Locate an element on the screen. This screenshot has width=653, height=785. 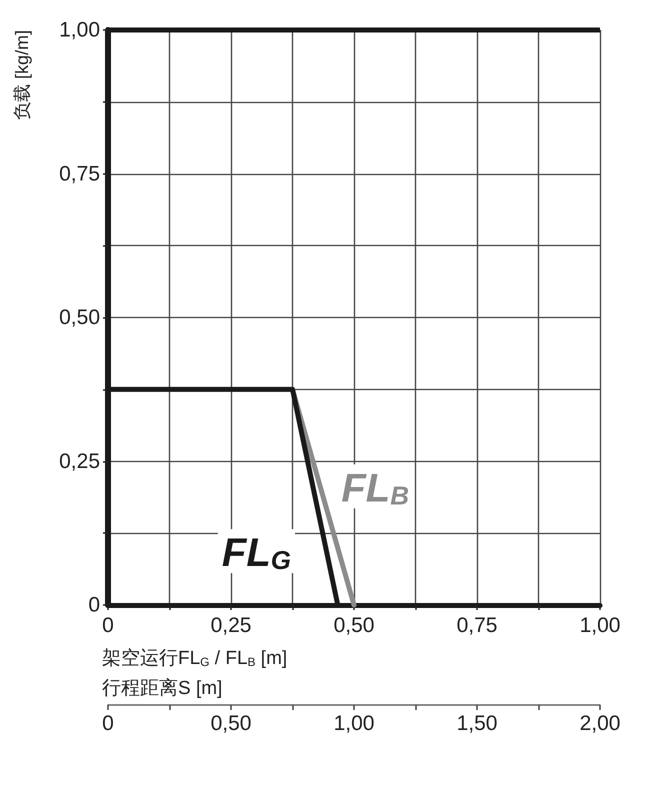
x2-tick-label: 1,50 is located at coordinates (477, 723).